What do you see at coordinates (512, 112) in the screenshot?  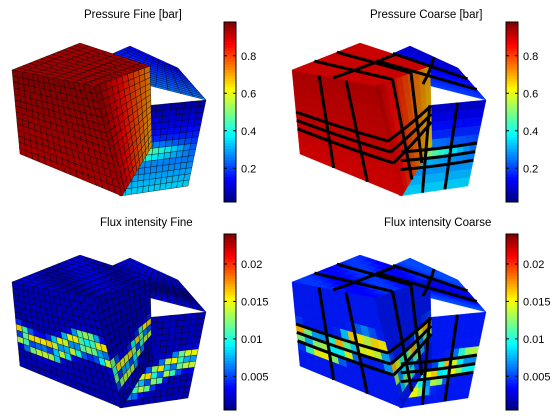 I see `colorbar-frame` at bounding box center [512, 112].